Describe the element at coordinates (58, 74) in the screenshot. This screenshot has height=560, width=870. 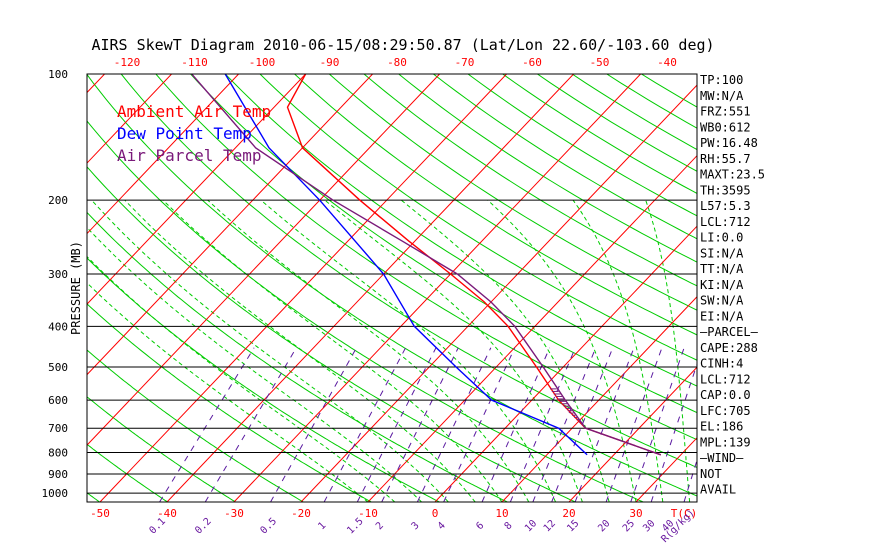
I see `pressure-tick-label: 100` at that location.